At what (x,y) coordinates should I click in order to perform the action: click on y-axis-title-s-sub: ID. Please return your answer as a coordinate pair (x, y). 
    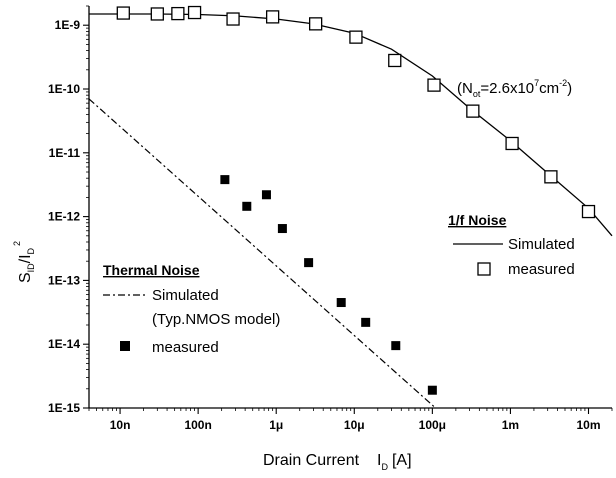
    Looking at the image, I should click on (31, 268).